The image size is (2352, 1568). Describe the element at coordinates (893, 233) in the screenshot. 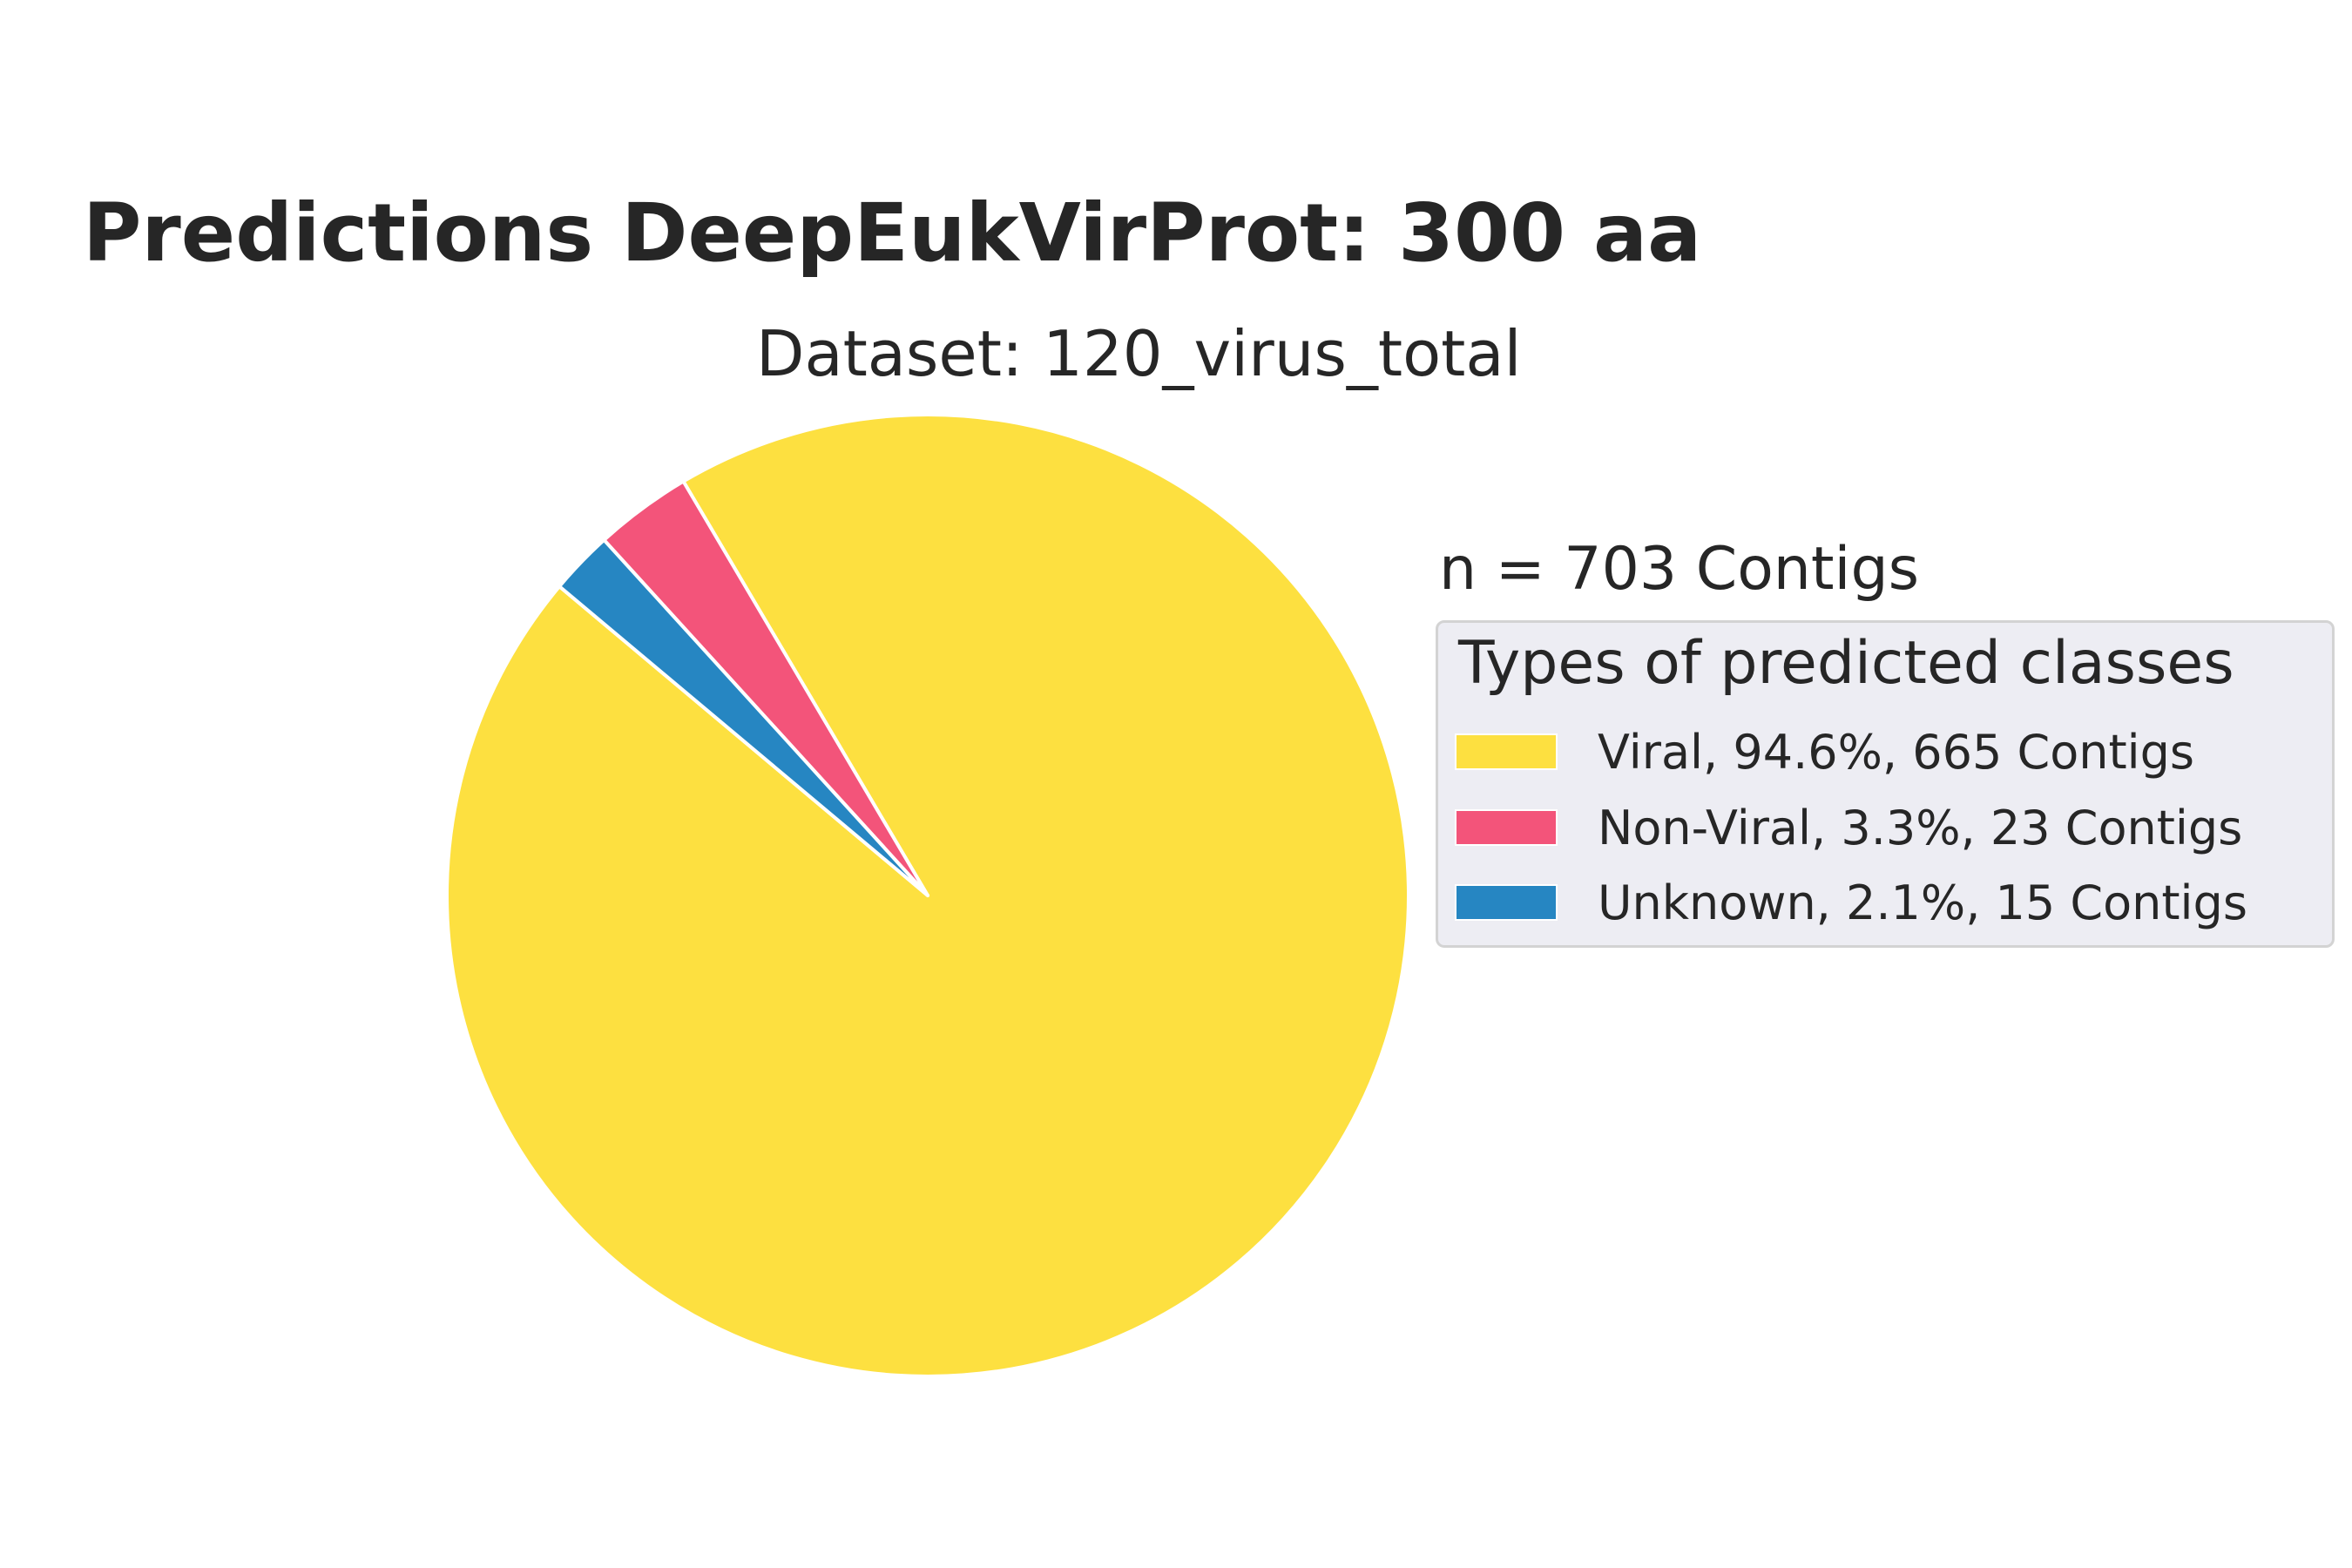

I see `chart-title: Predictions DeepEukVirProt: 300 aa` at that location.